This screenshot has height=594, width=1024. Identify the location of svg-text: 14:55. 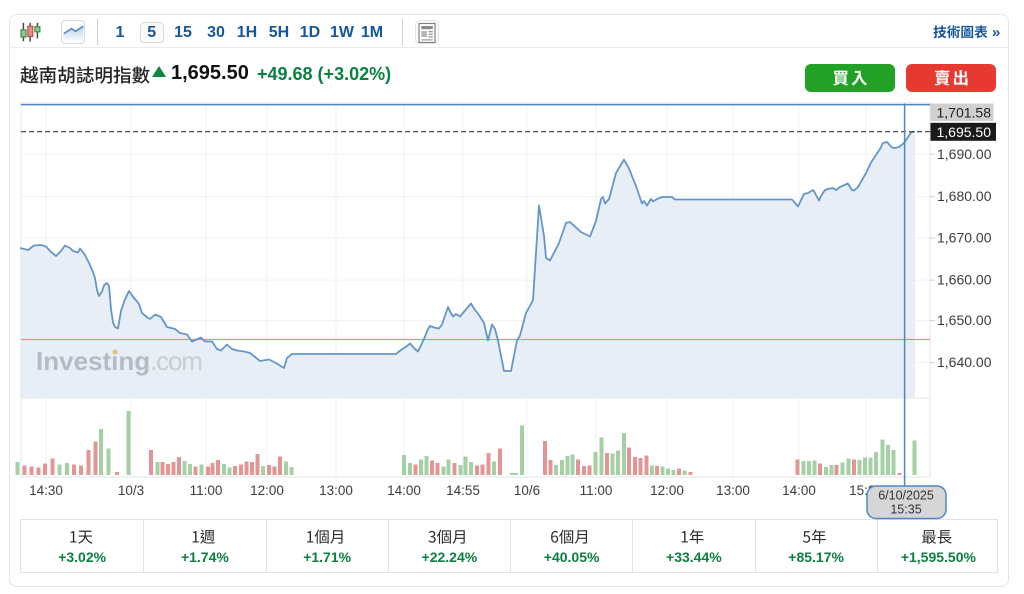
(463, 490).